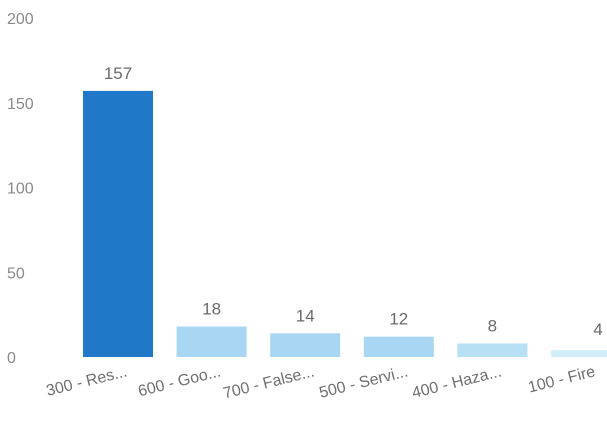 This screenshot has width=607, height=444. I want to click on y-tick-label: 100, so click(20, 189).